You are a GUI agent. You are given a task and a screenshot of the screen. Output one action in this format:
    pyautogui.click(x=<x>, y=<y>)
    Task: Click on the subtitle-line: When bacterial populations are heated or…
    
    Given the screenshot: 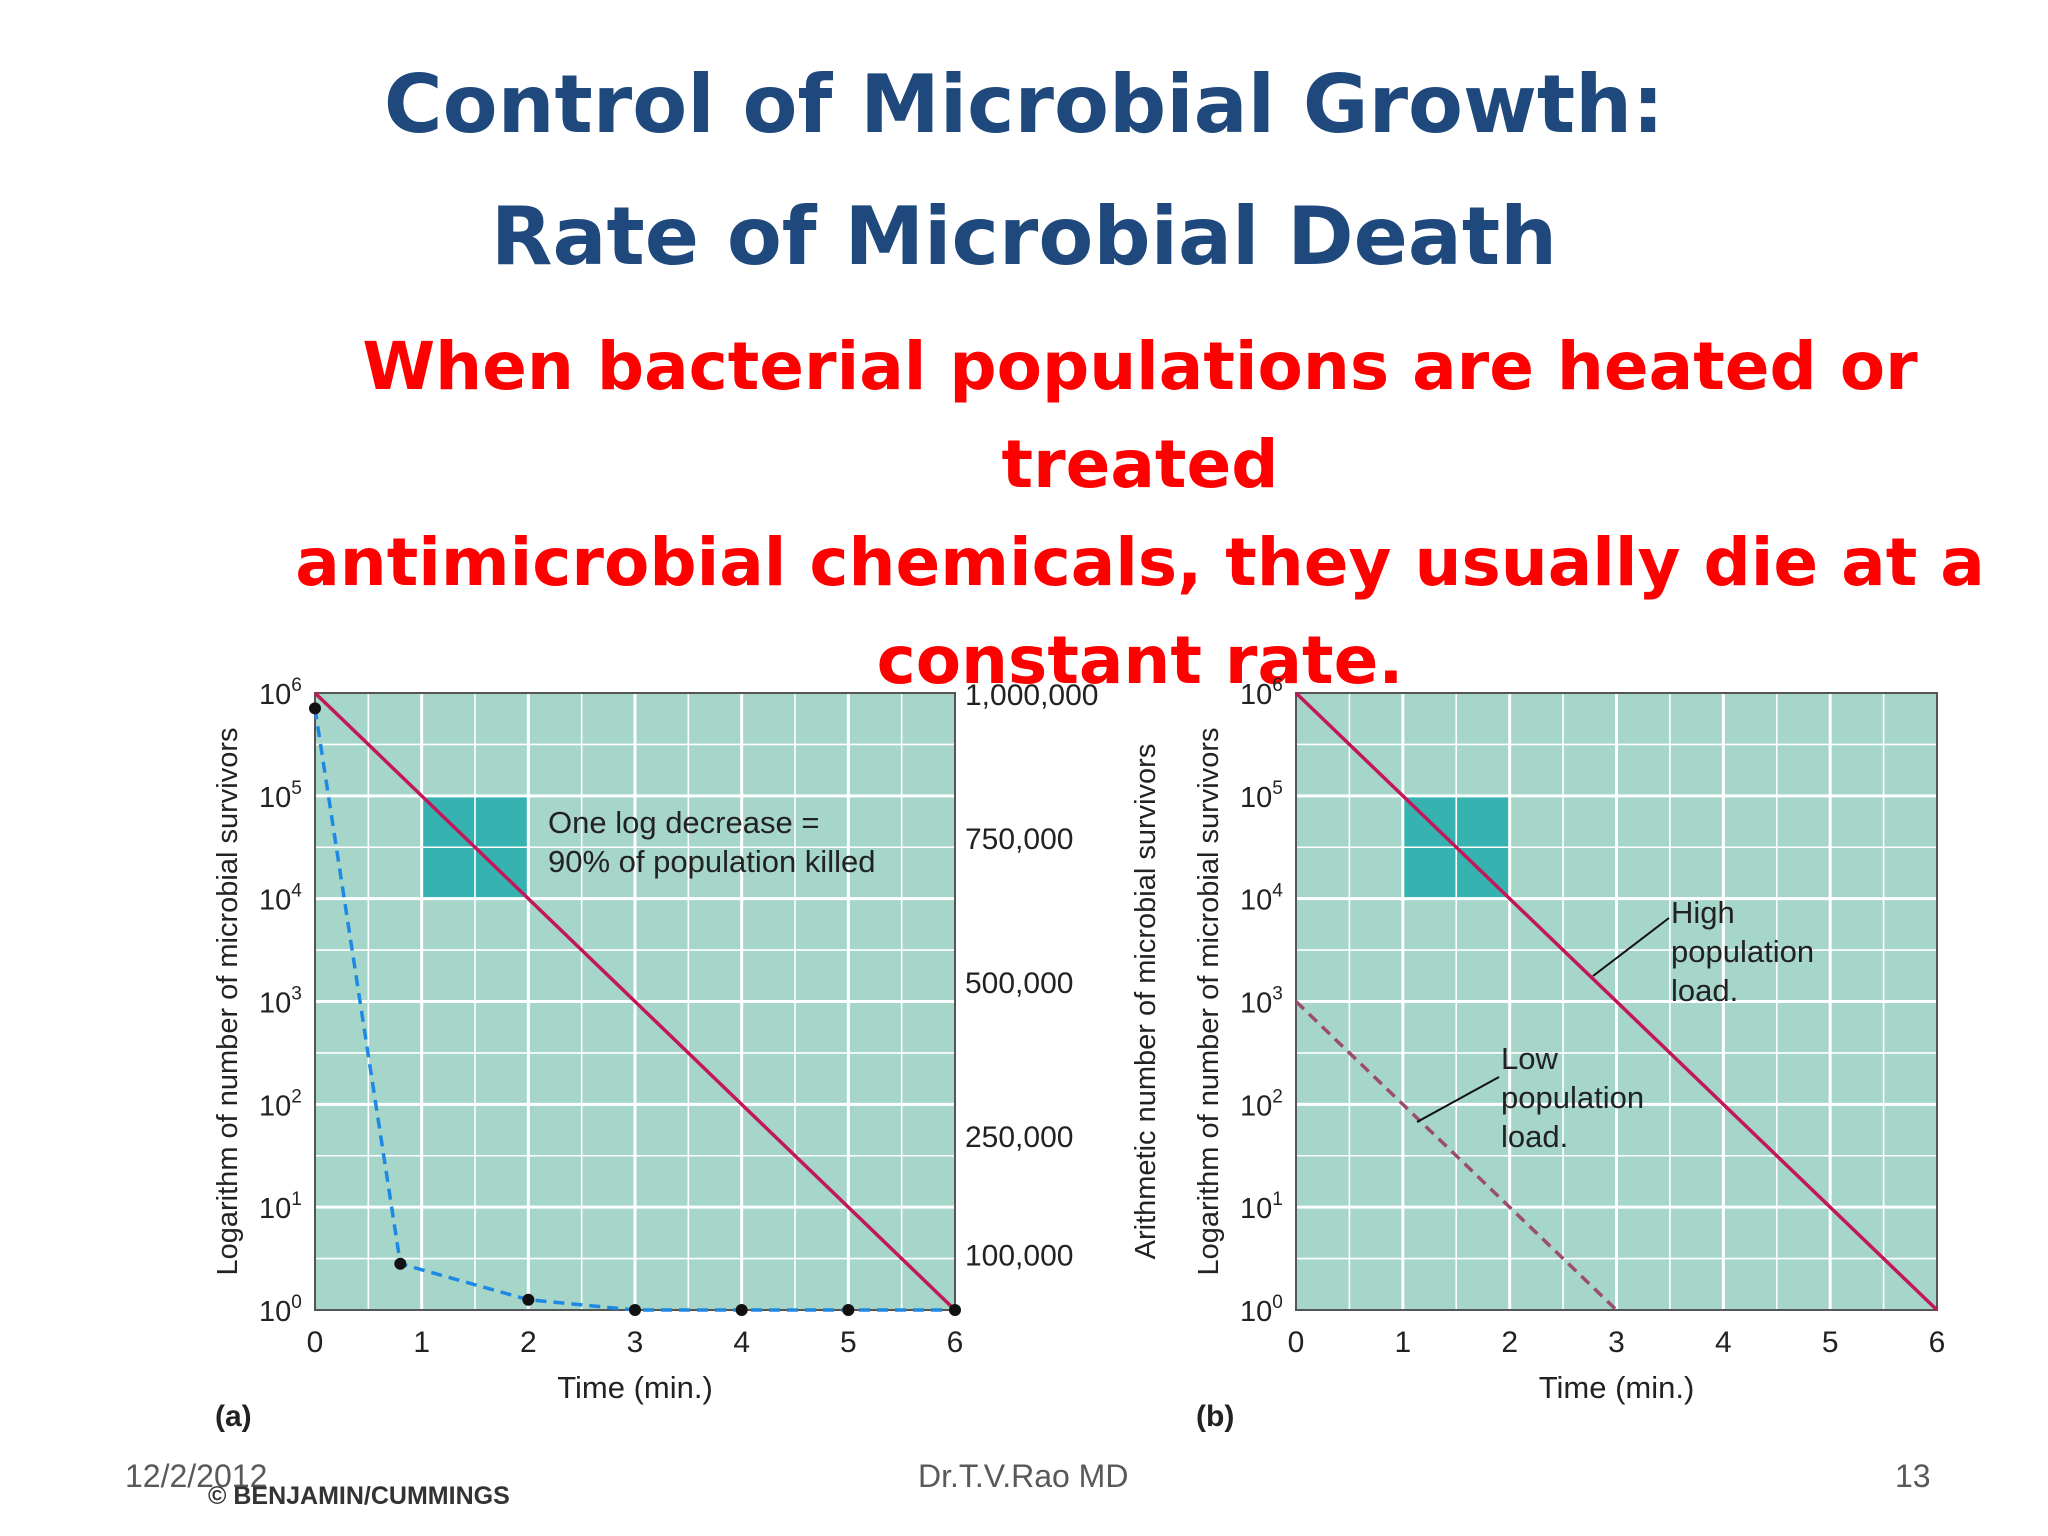 What is the action you would take?
    pyautogui.click(x=1140, y=415)
    